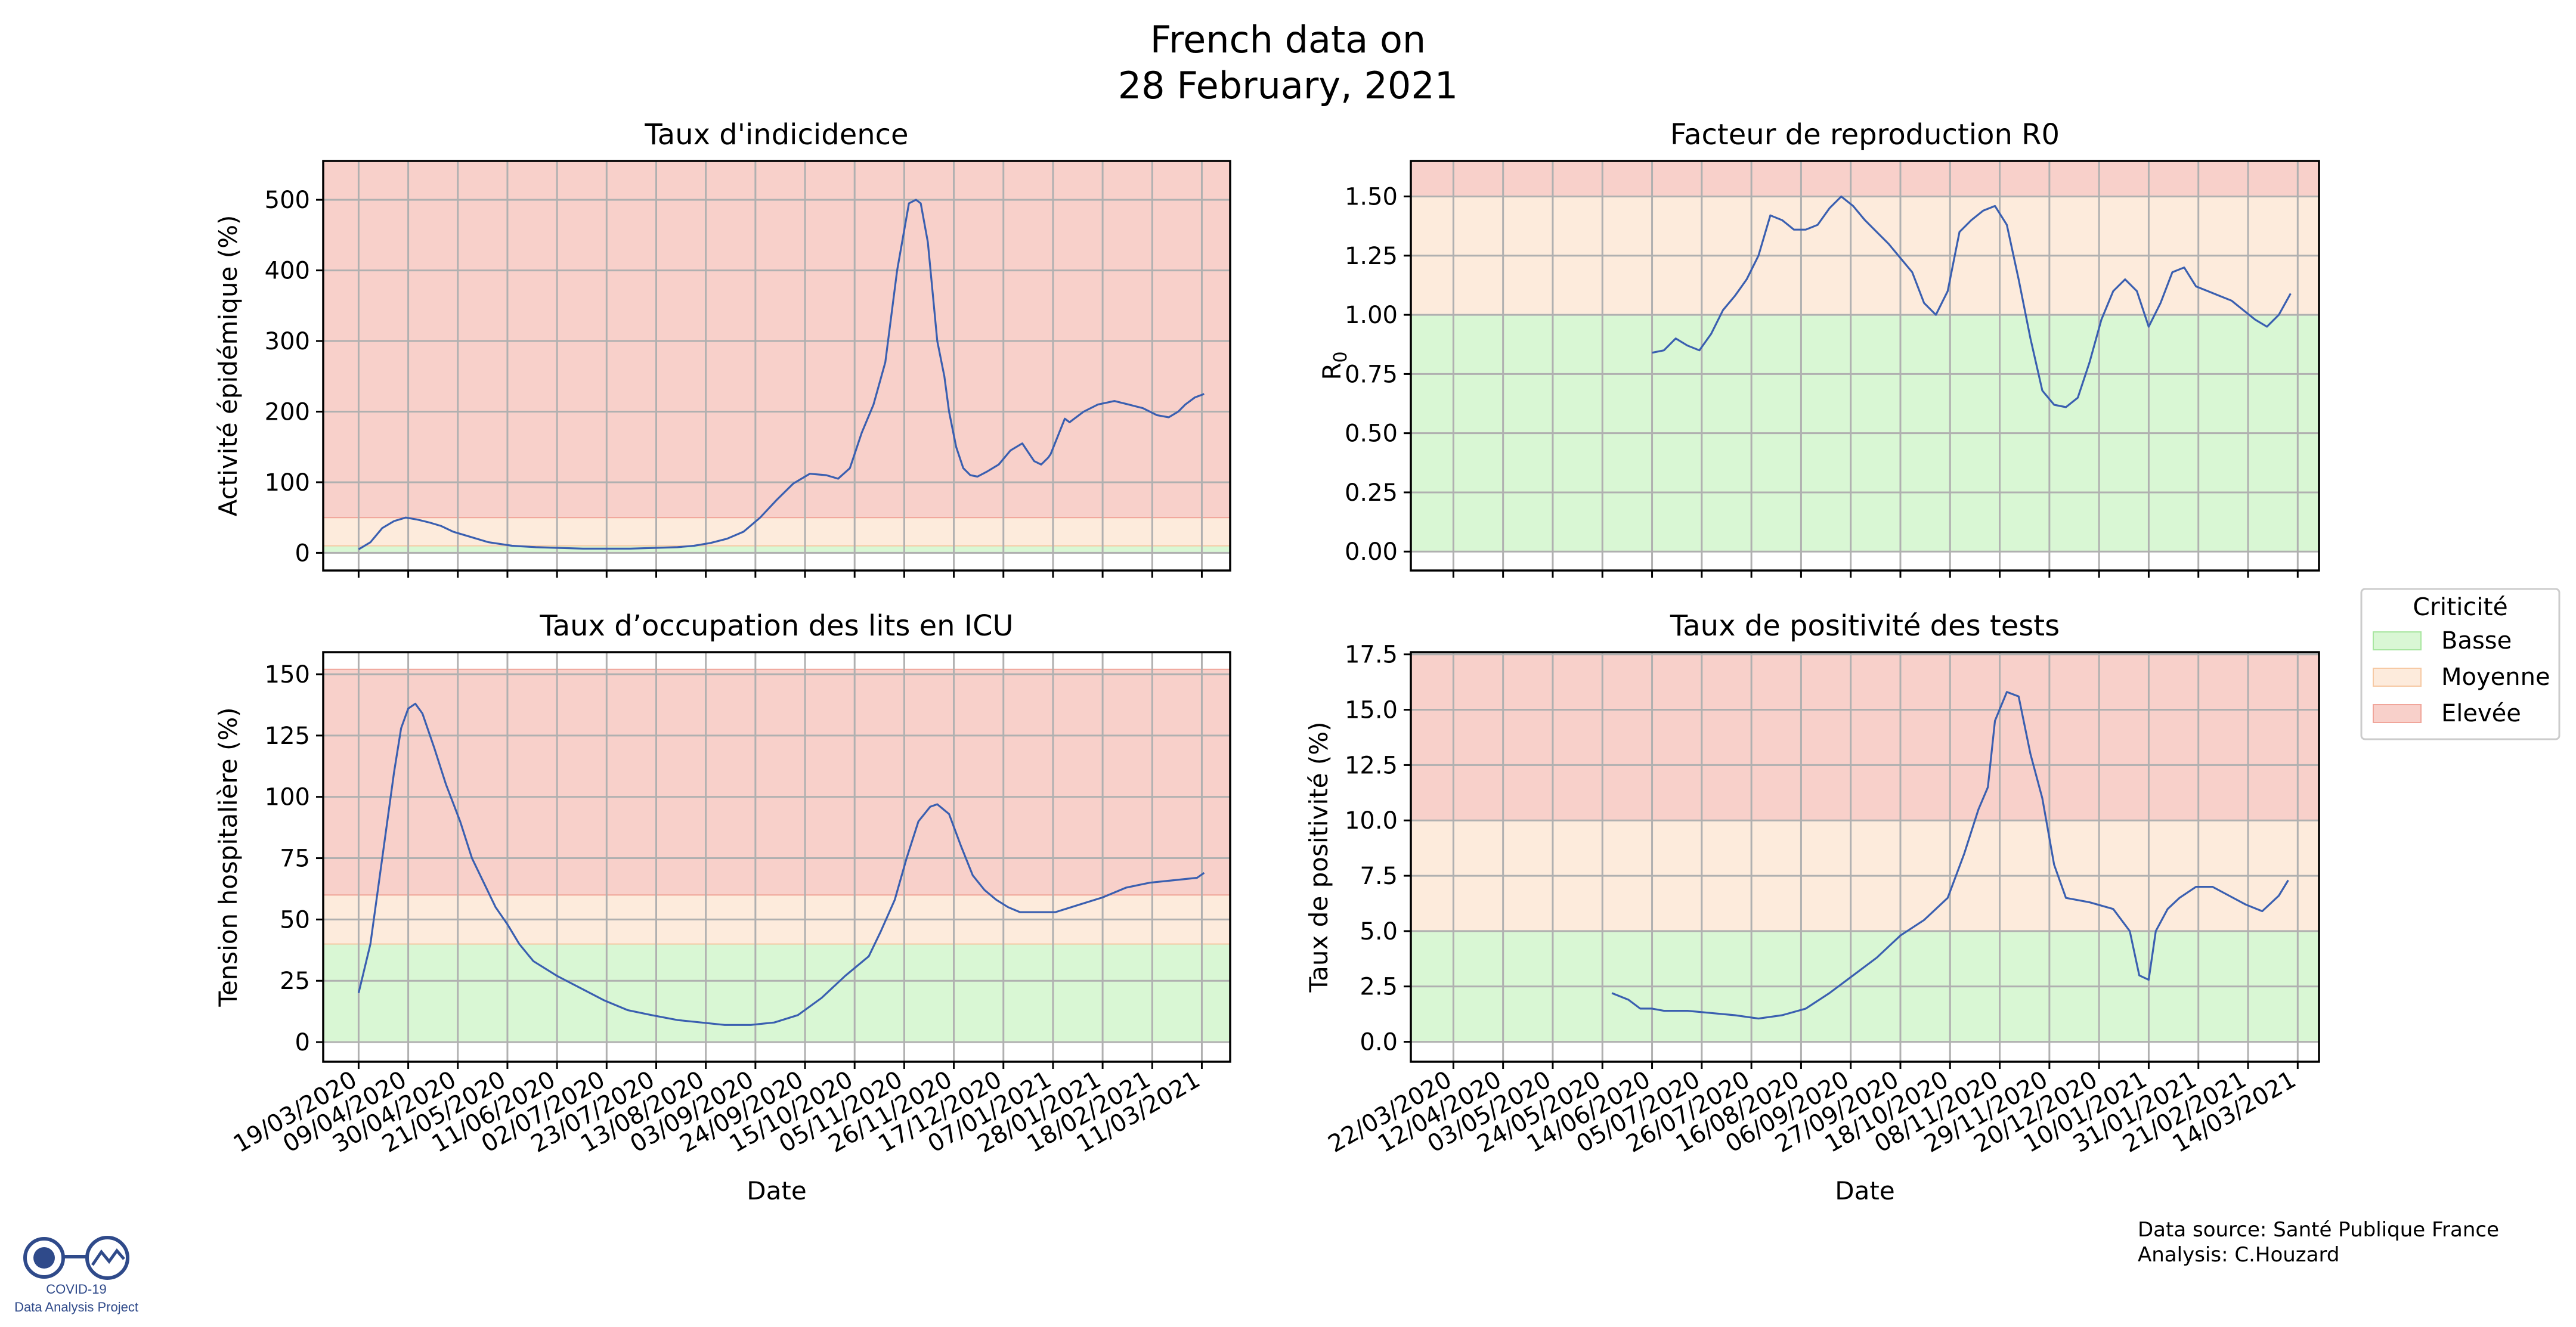 Image resolution: width=2576 pixels, height=1327 pixels. Describe the element at coordinates (1288, 39) in the screenshot. I see `figure-title-line1: French data on` at that location.